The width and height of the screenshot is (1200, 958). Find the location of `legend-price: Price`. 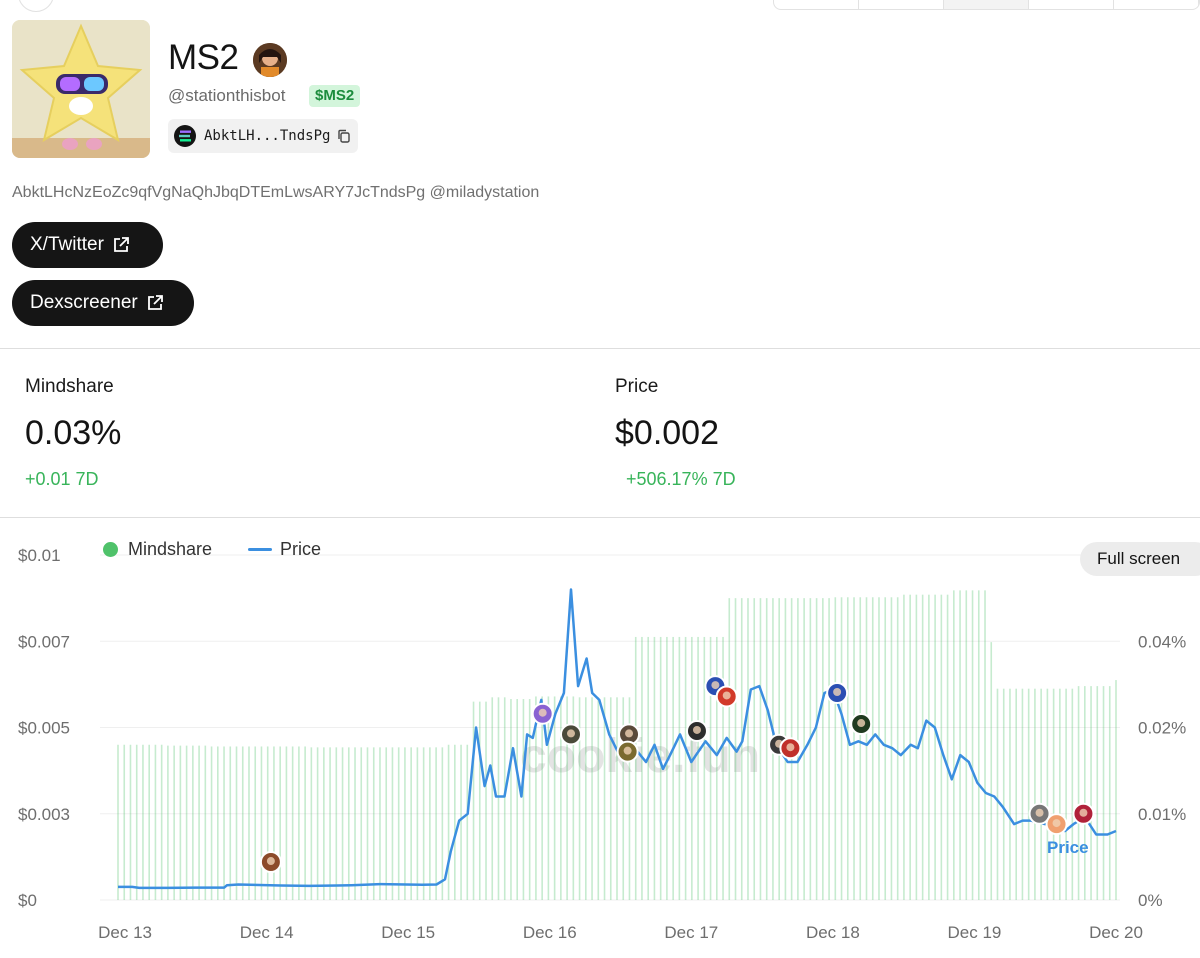

legend-price: Price is located at coordinates (284, 549).